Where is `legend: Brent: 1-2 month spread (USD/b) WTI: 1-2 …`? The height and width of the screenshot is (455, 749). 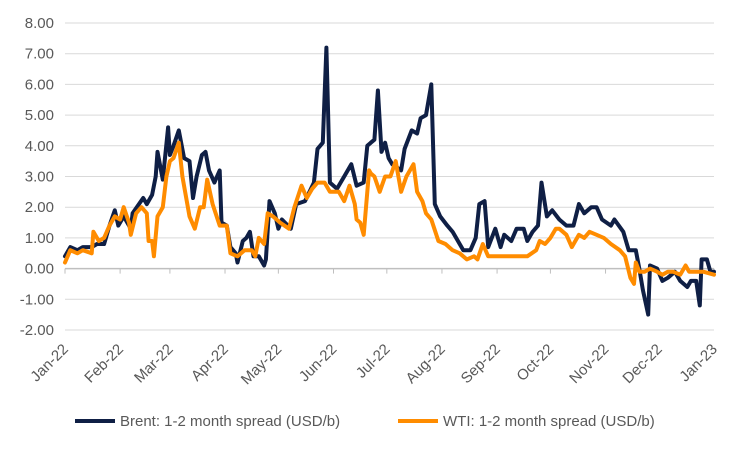
legend: Brent: 1-2 month spread (USD/b) WTI: 1-2 … is located at coordinates (365, 421).